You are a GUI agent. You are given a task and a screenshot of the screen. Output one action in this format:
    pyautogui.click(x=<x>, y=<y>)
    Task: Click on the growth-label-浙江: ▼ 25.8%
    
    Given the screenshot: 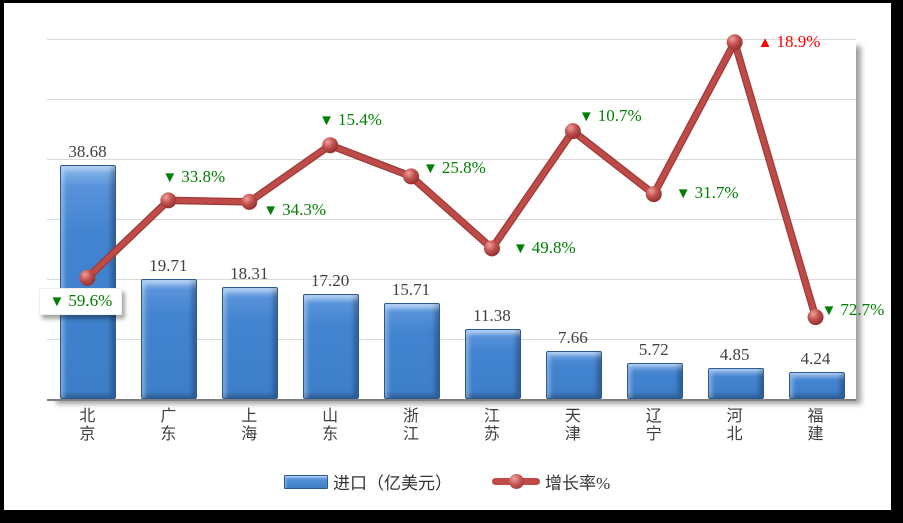 What is the action you would take?
    pyautogui.click(x=454, y=168)
    